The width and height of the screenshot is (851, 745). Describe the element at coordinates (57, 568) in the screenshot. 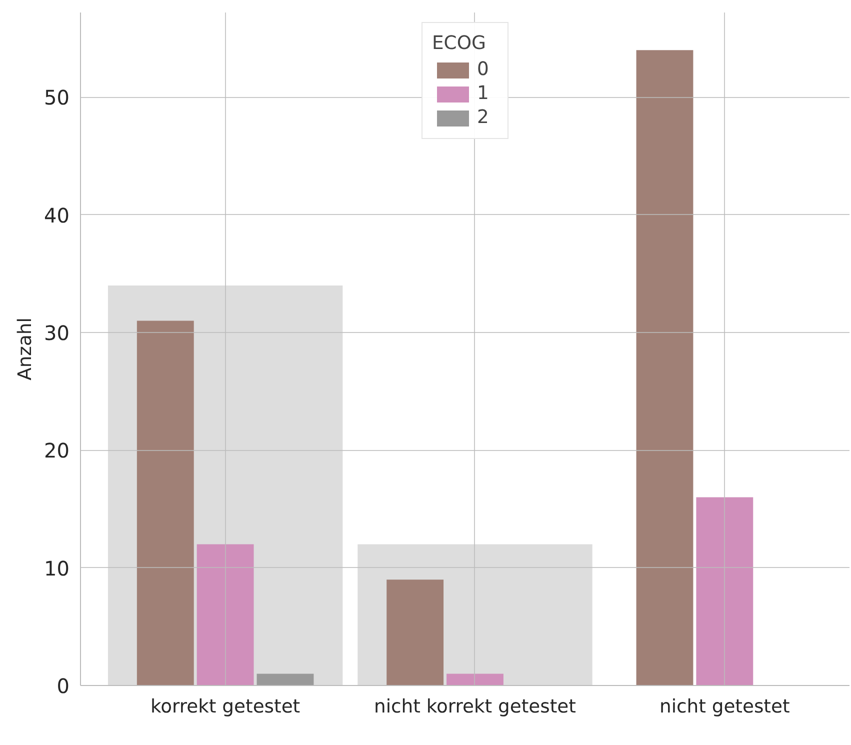

I see `y-tick-label: 10` at that location.